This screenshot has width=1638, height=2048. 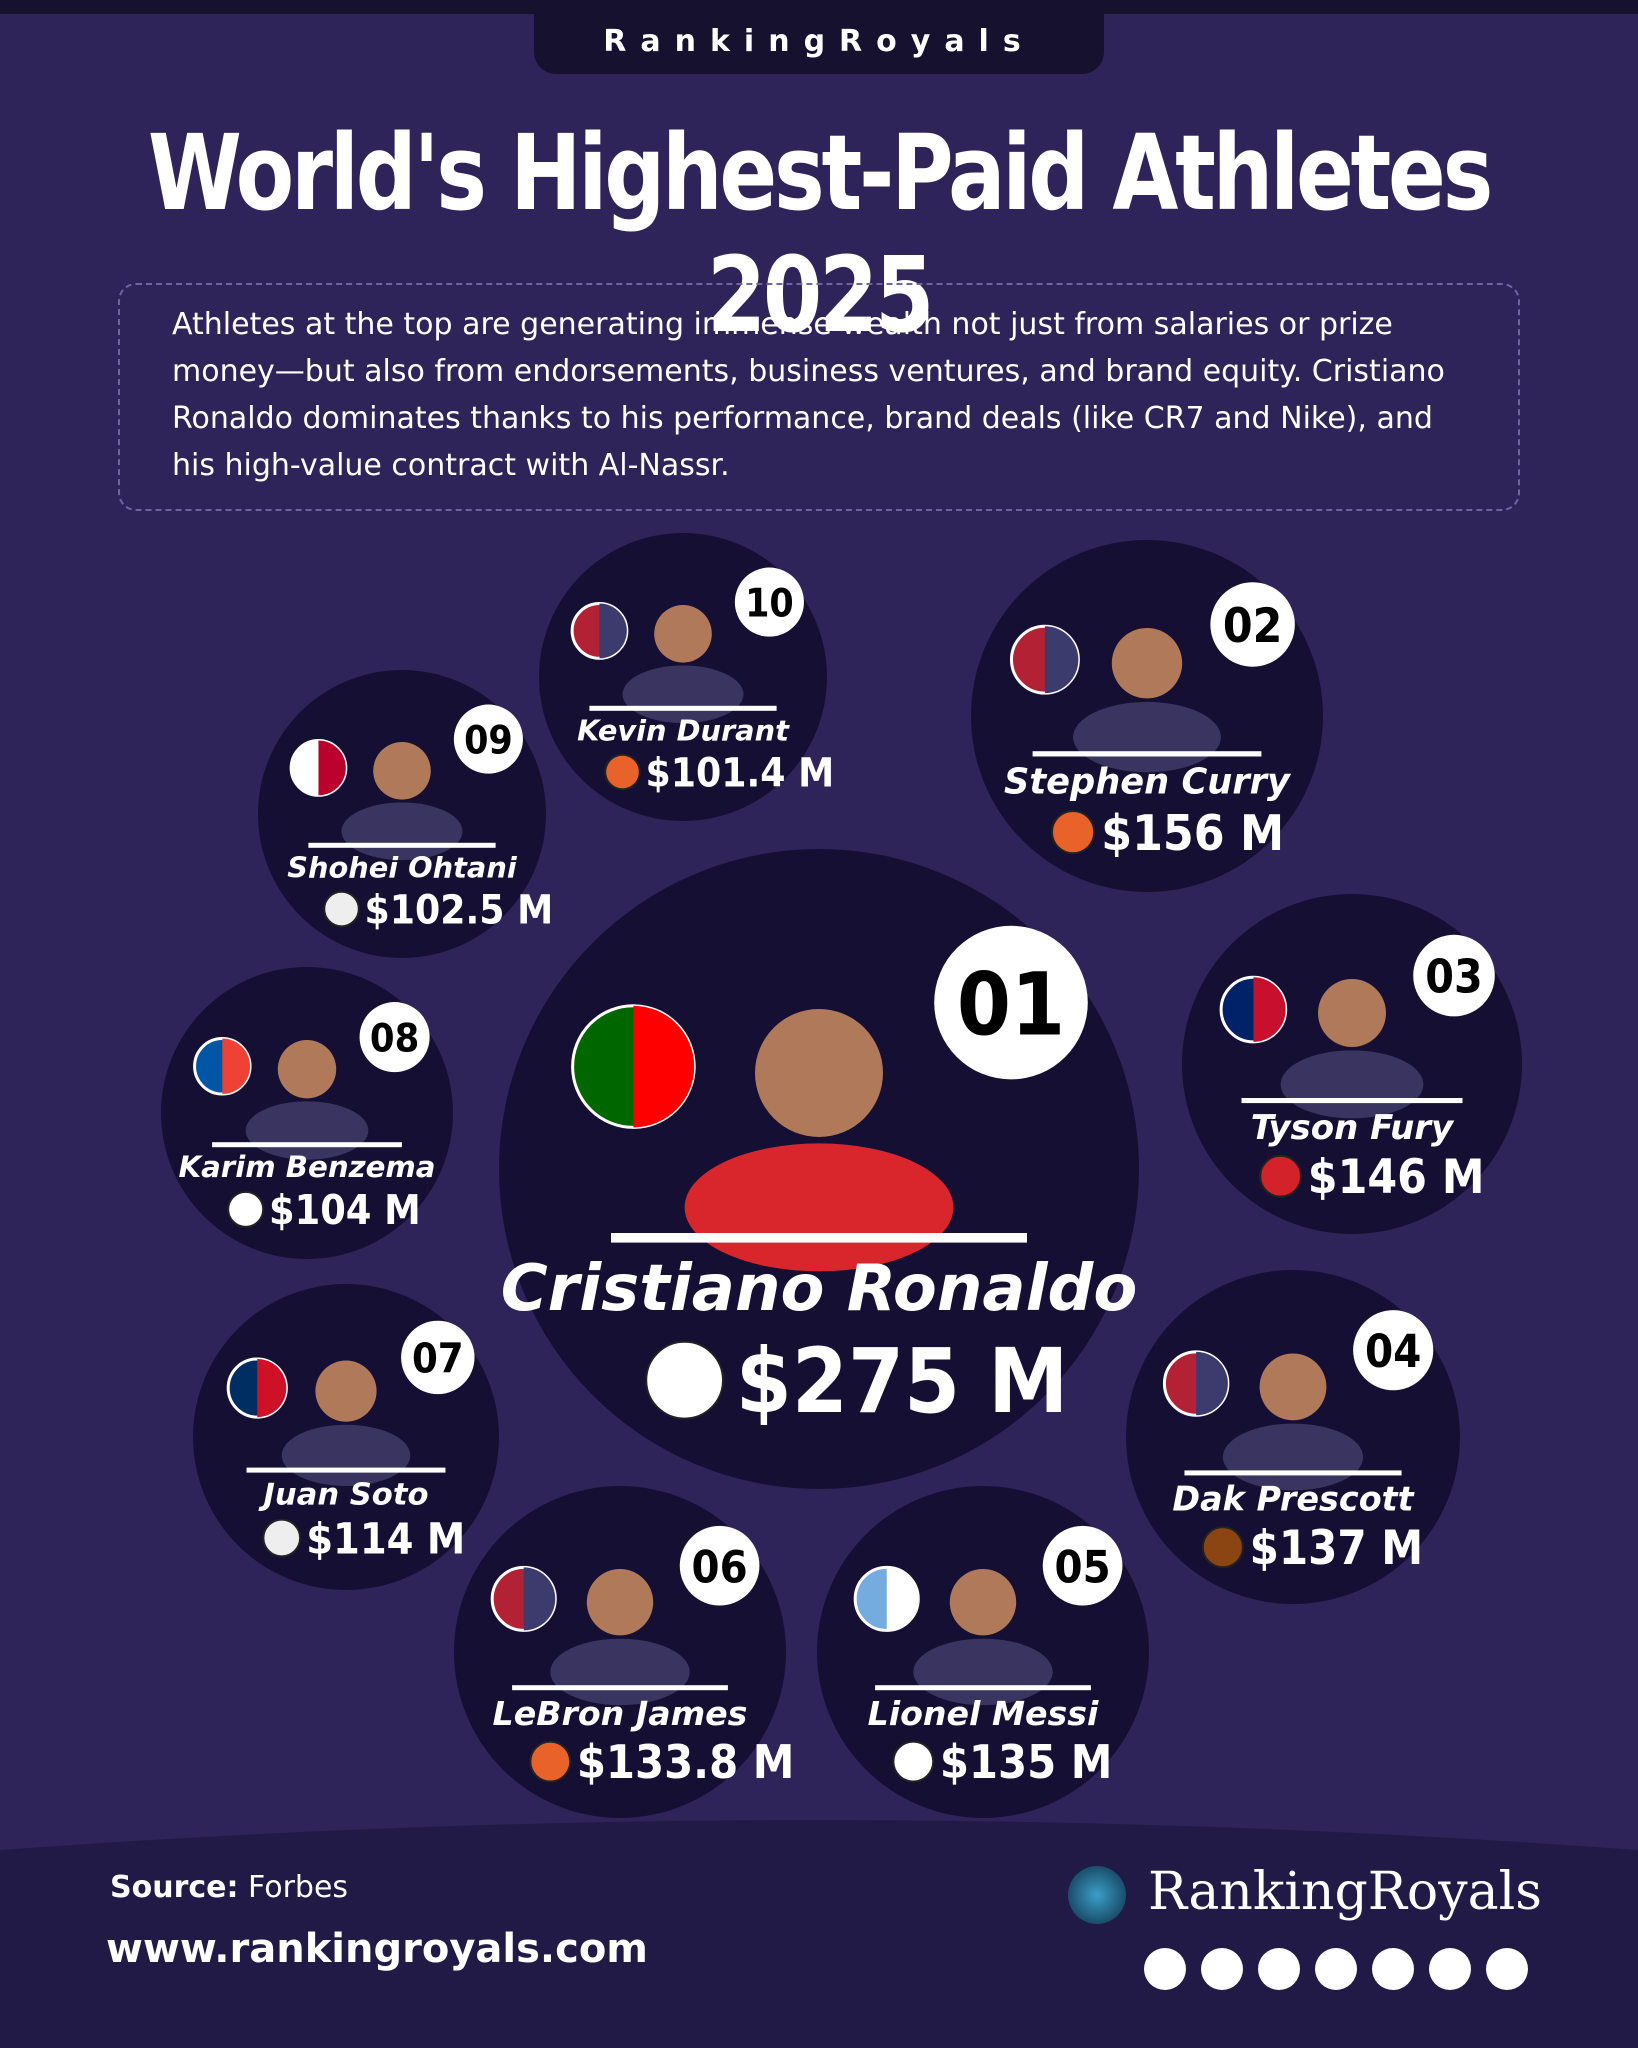 What do you see at coordinates (306, 1167) in the screenshot?
I see `athlete-name: Karim Benzema` at bounding box center [306, 1167].